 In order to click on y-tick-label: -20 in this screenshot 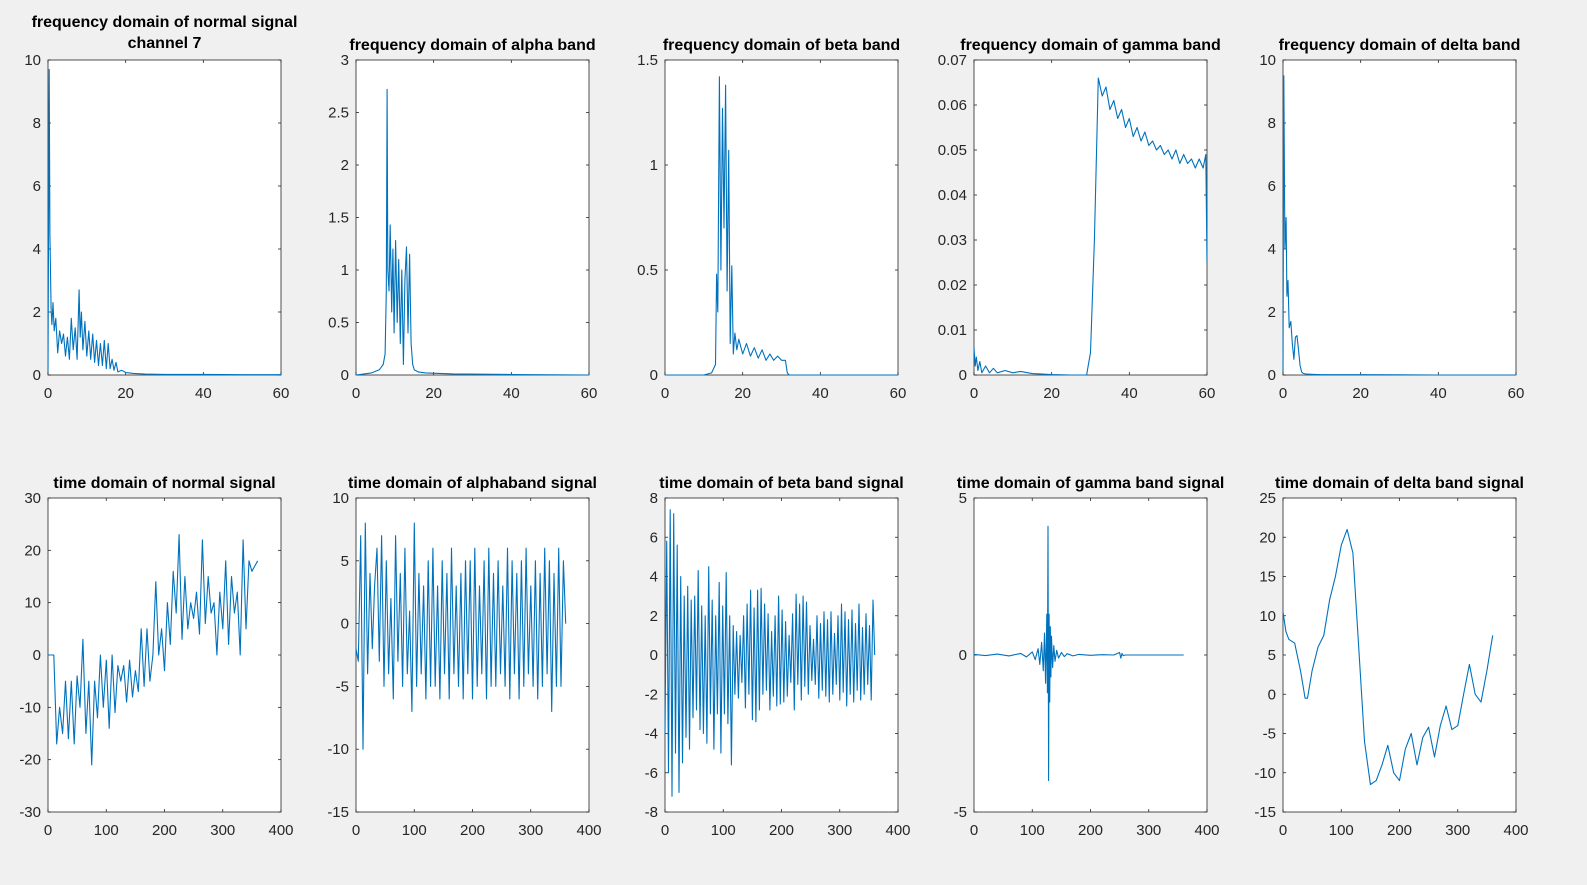, I will do `click(30, 760)`.